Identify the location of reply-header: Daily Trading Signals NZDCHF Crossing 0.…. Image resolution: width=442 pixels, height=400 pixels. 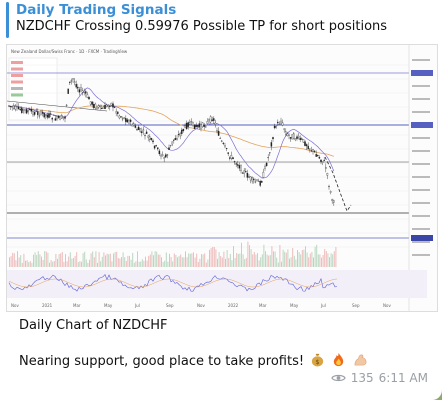
(221, 21).